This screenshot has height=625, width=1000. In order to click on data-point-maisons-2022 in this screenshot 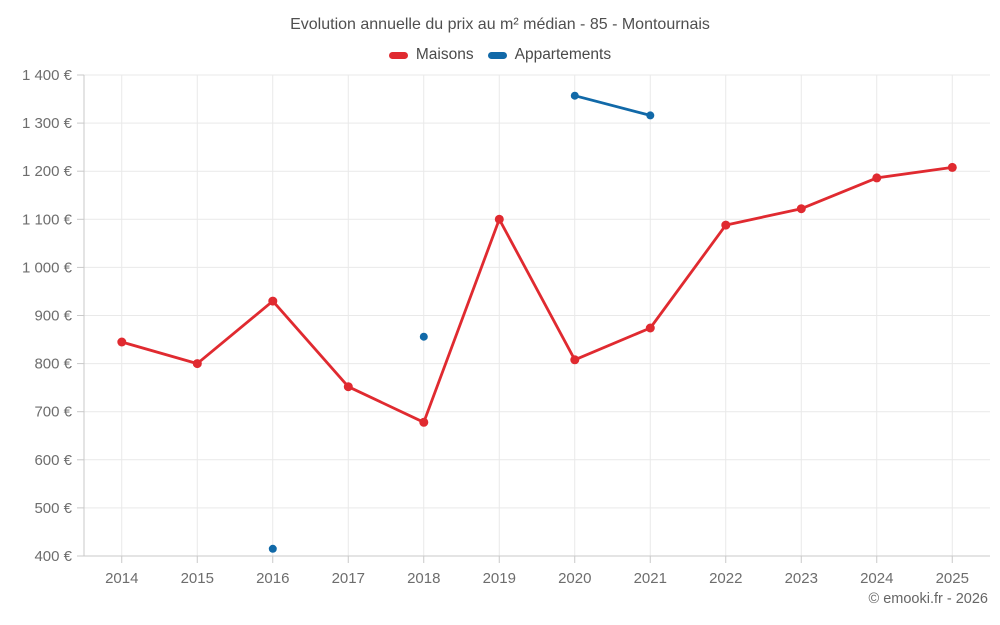, I will do `click(726, 225)`.